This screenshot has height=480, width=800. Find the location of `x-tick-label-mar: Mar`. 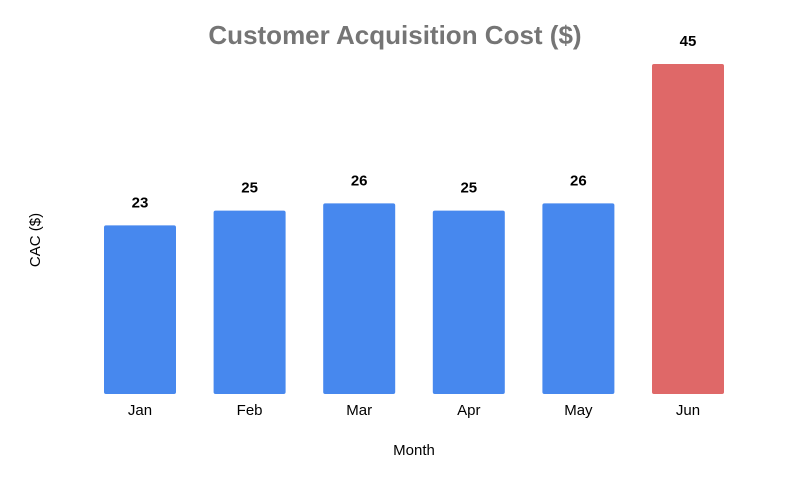

x-tick-label-mar: Mar is located at coordinates (359, 410).